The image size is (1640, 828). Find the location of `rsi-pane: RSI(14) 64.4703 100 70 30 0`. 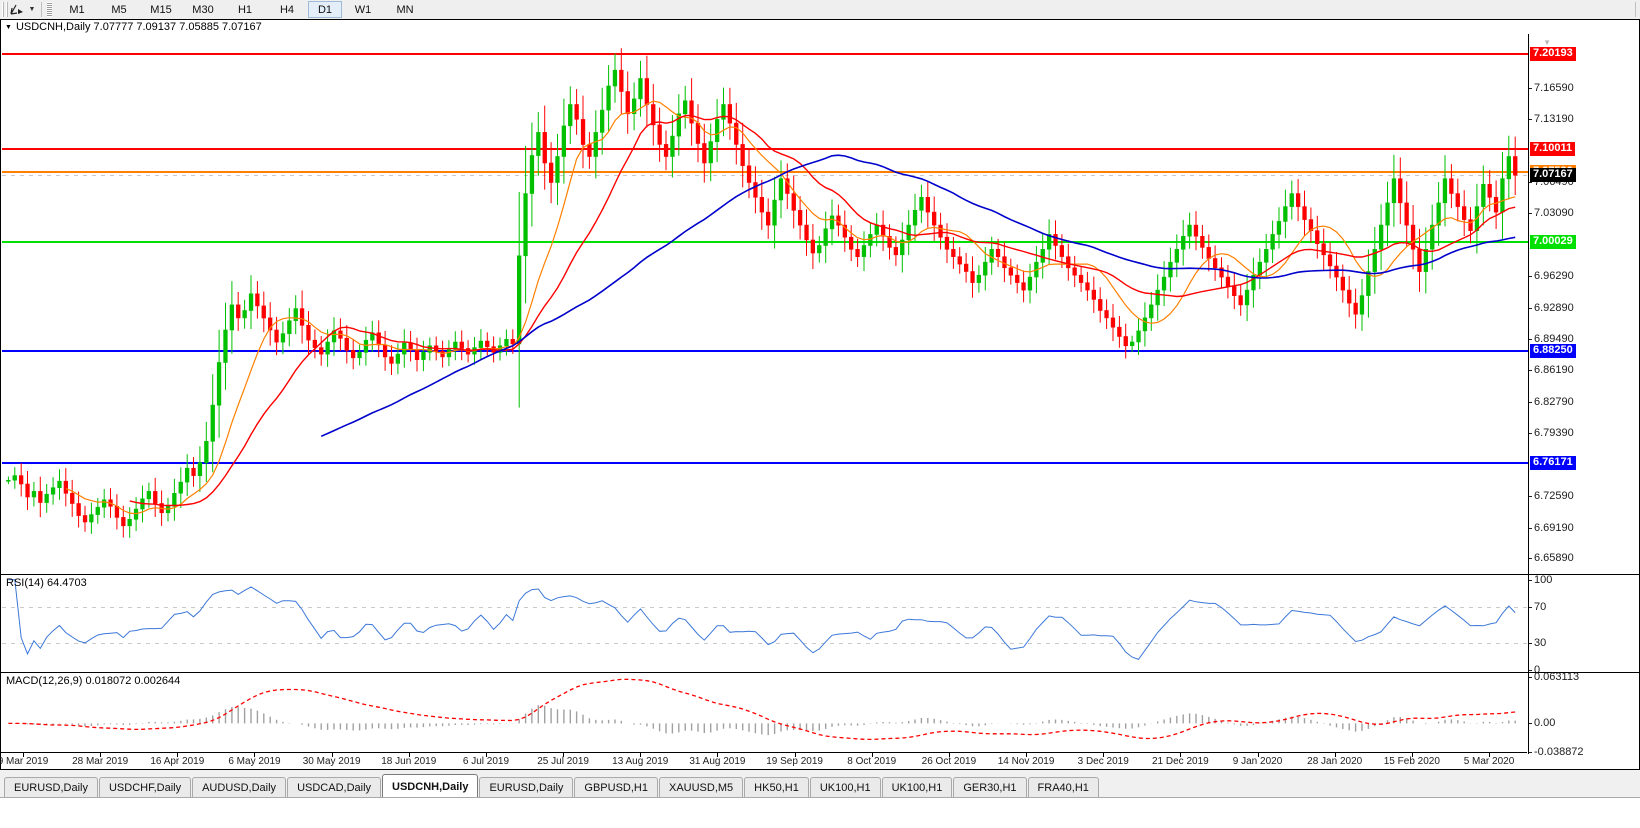

rsi-pane: RSI(14) 64.4703 100 70 30 0 is located at coordinates (820, 624).